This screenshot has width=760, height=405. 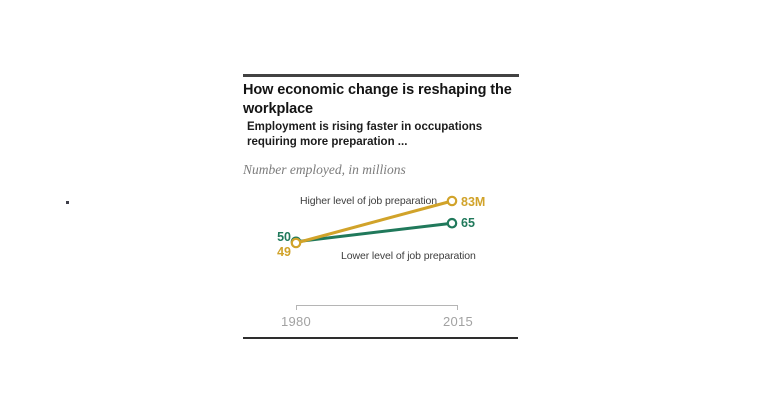 What do you see at coordinates (67, 202) in the screenshot?
I see `stray-dot` at bounding box center [67, 202].